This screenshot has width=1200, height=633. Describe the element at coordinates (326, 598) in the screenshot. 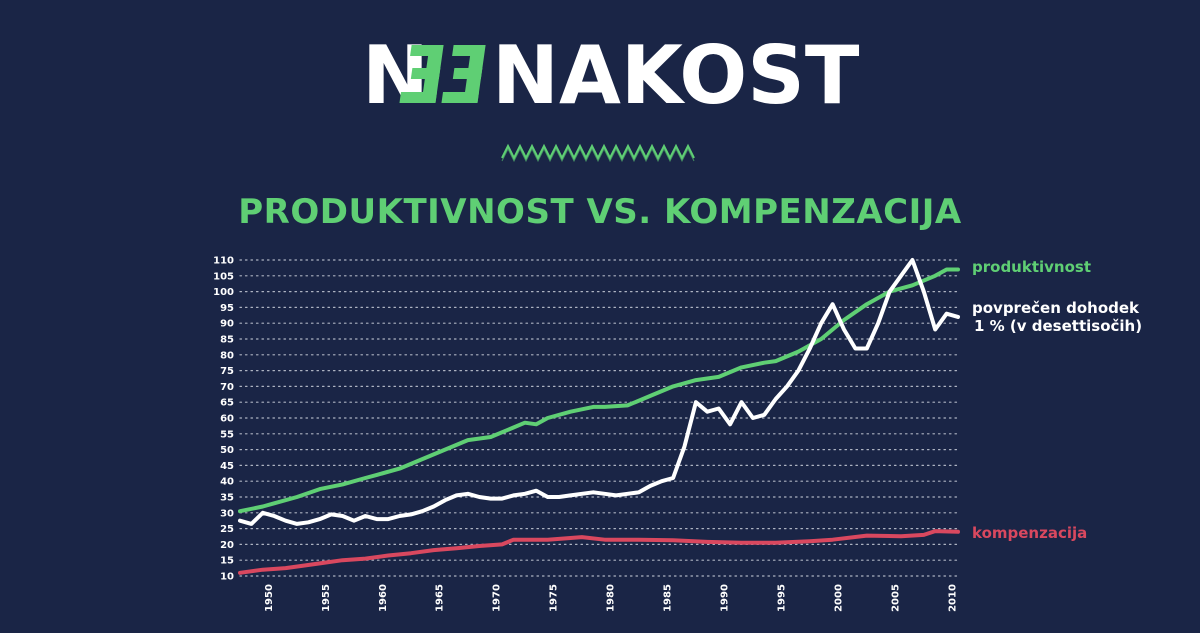

I see `x-tick-label-1955: 1955` at that location.